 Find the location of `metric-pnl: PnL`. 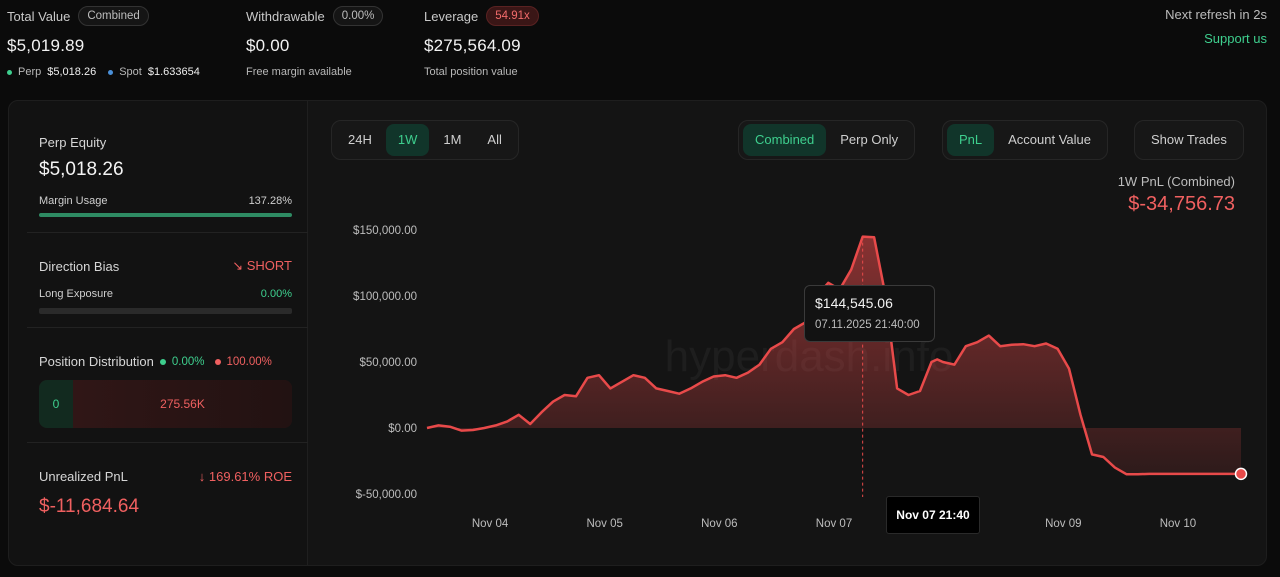

metric-pnl: PnL is located at coordinates (971, 140).